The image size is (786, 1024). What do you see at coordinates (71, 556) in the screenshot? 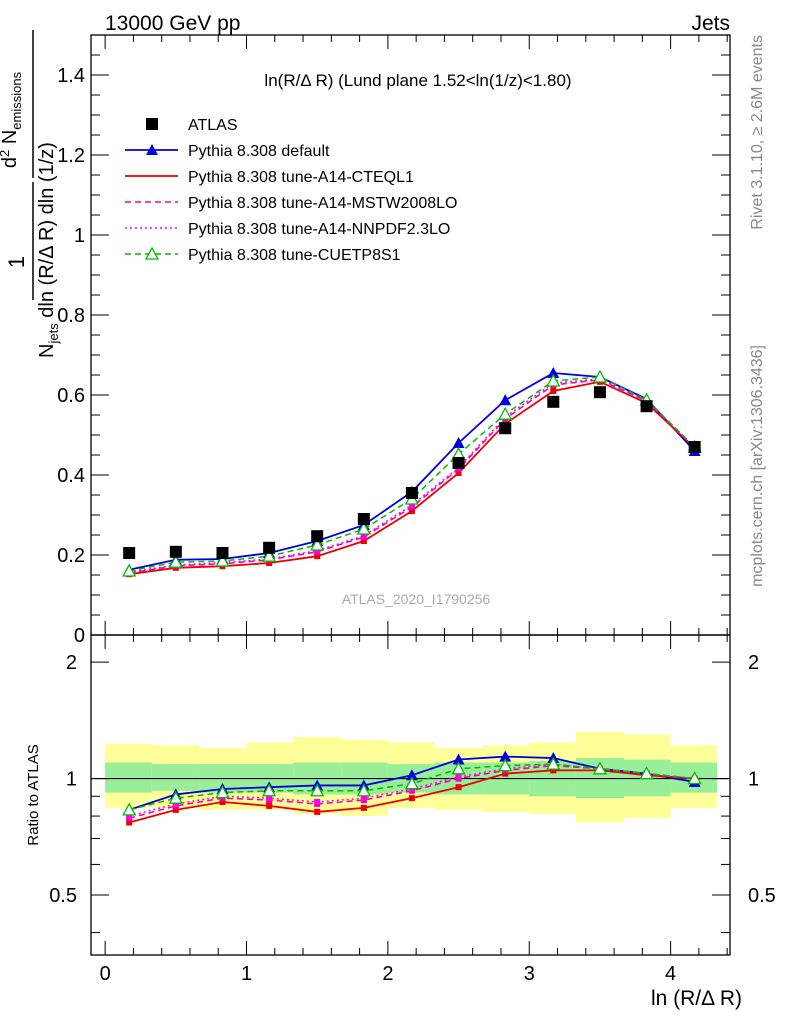
I see `main-y-tick-label: 0.2` at bounding box center [71, 556].